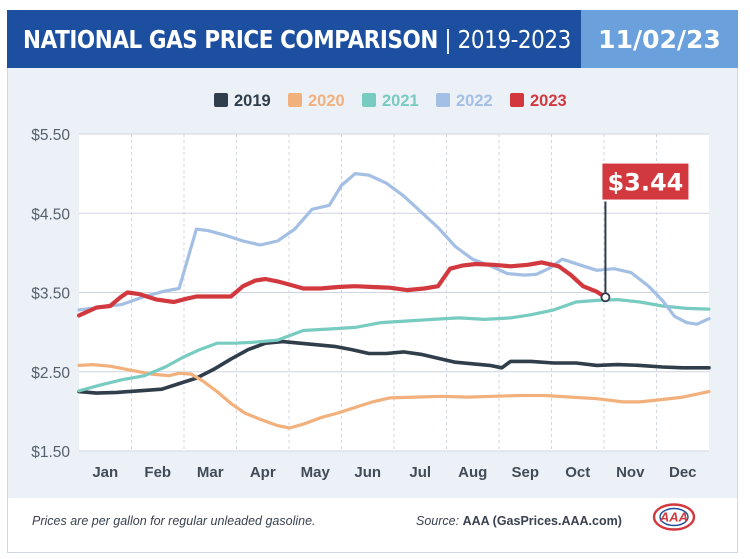 This screenshot has width=750, height=559. I want to click on x-tick-label: Feb, so click(157, 472).